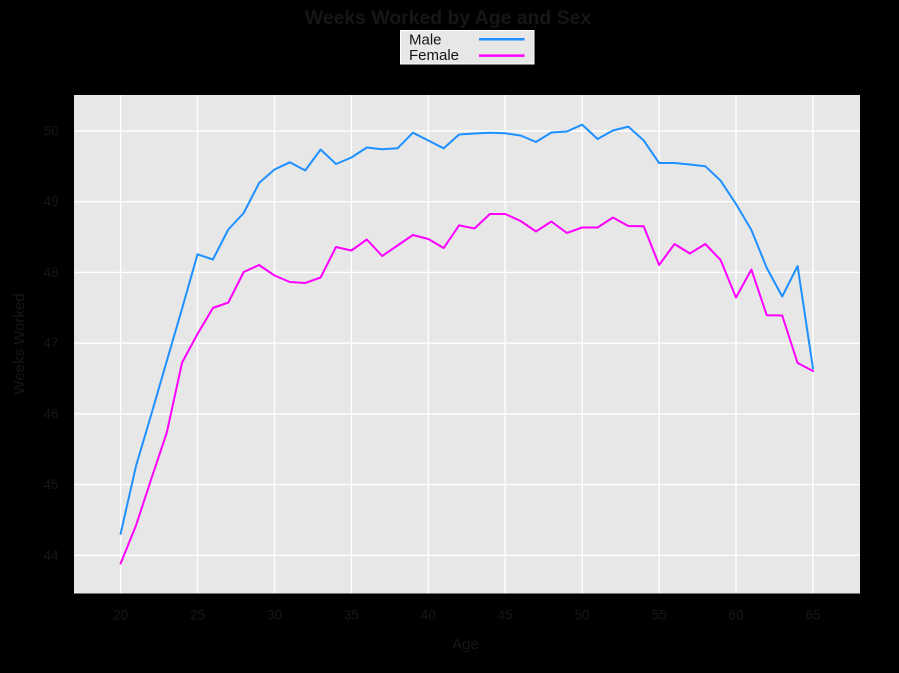 This screenshot has width=899, height=673. Describe the element at coordinates (351, 614) in the screenshot. I see `svg-text: 35` at that location.